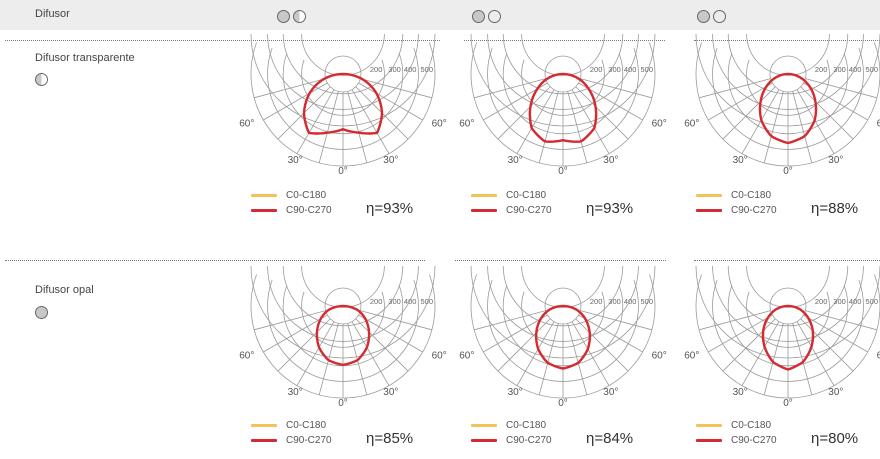 The image size is (880, 459). Describe the element at coordinates (835, 208) in the screenshot. I see `efficiency-label: η=88%` at that location.